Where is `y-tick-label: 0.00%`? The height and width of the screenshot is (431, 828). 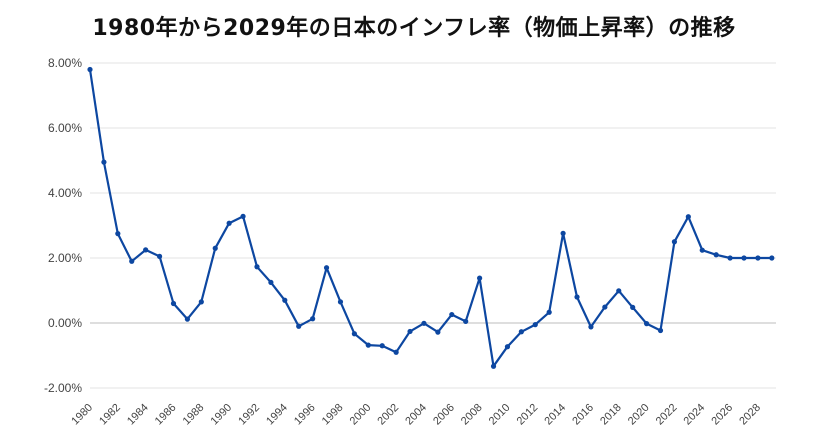 y-tick-label: 0.00% is located at coordinates (65, 323).